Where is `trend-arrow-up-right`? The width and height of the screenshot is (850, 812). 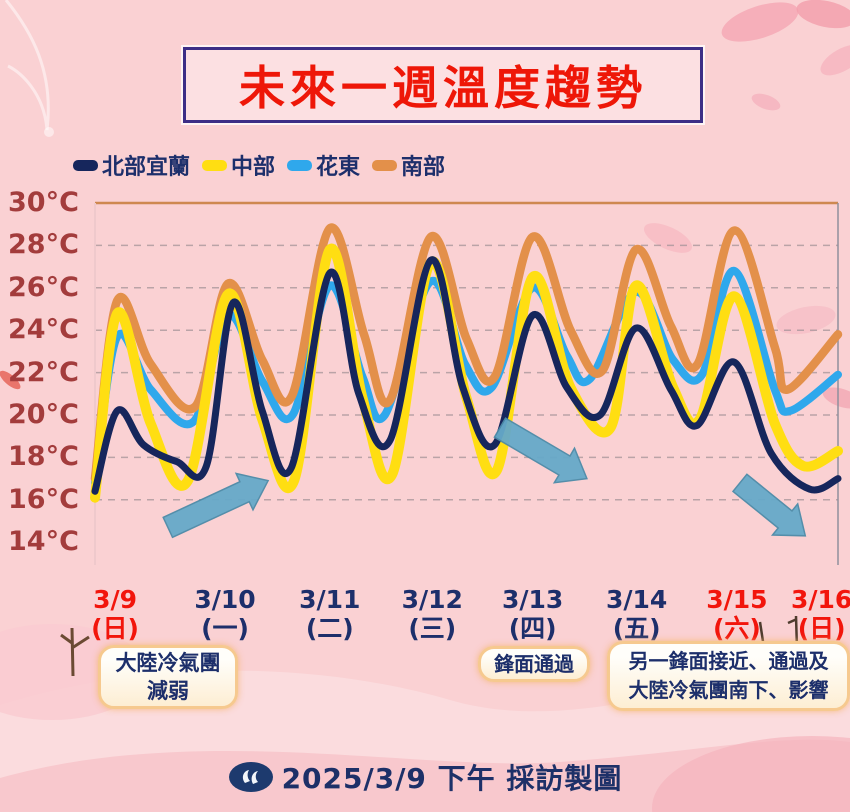
trend-arrow-up-right is located at coordinates (216, 505).